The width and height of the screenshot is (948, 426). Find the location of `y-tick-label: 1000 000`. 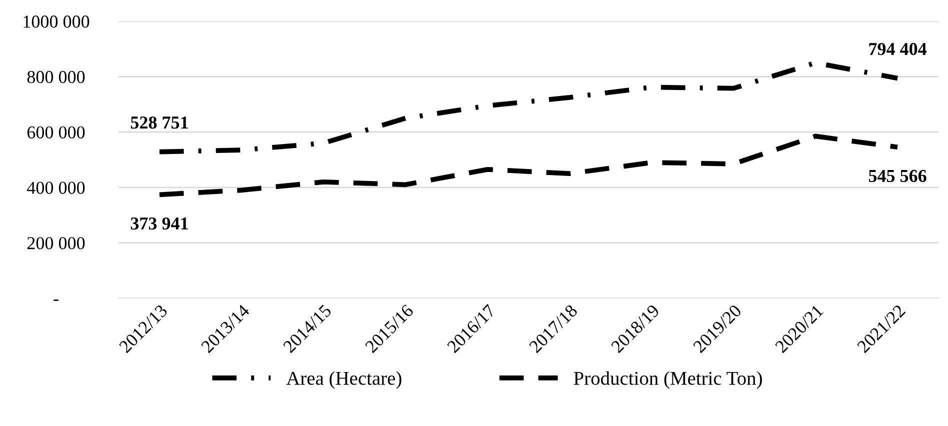

y-tick-label: 1000 000 is located at coordinates (57, 22).